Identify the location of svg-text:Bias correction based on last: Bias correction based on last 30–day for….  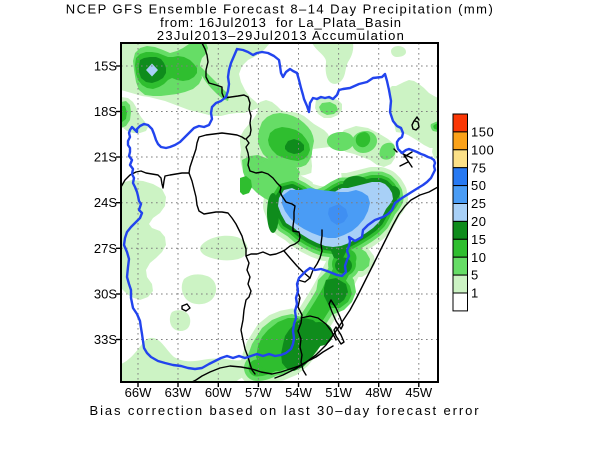
(285, 410).